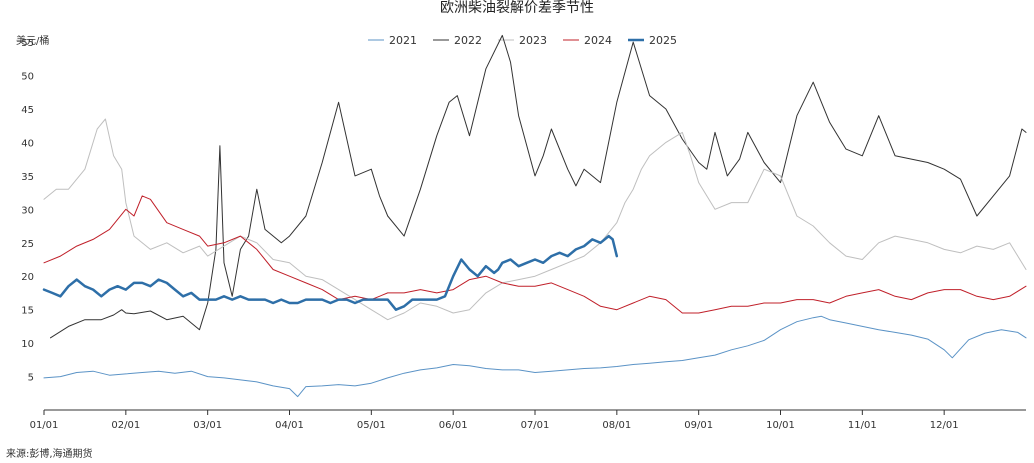  I want to click on y-tick-label: 35, so click(27, 177).